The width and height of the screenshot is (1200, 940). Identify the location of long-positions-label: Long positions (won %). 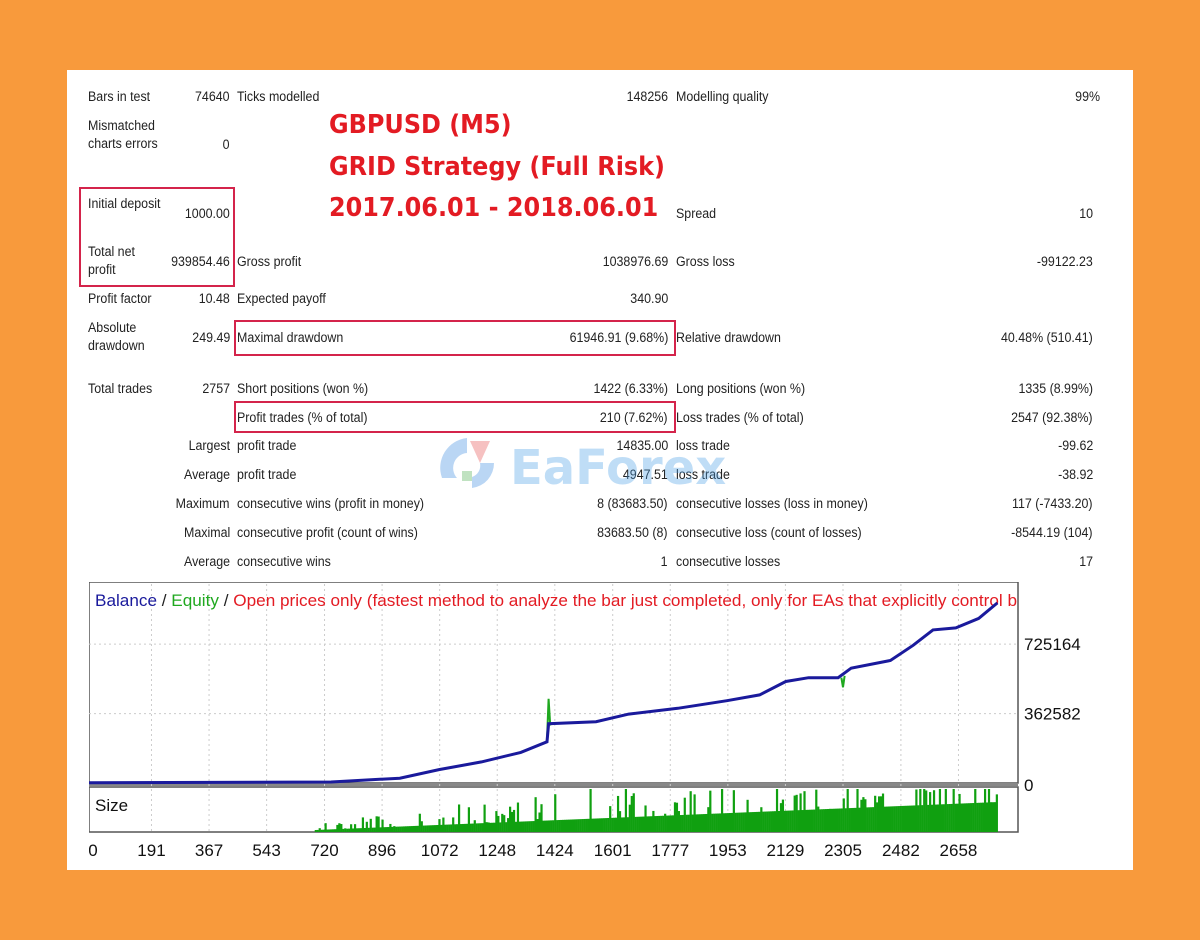
(741, 388).